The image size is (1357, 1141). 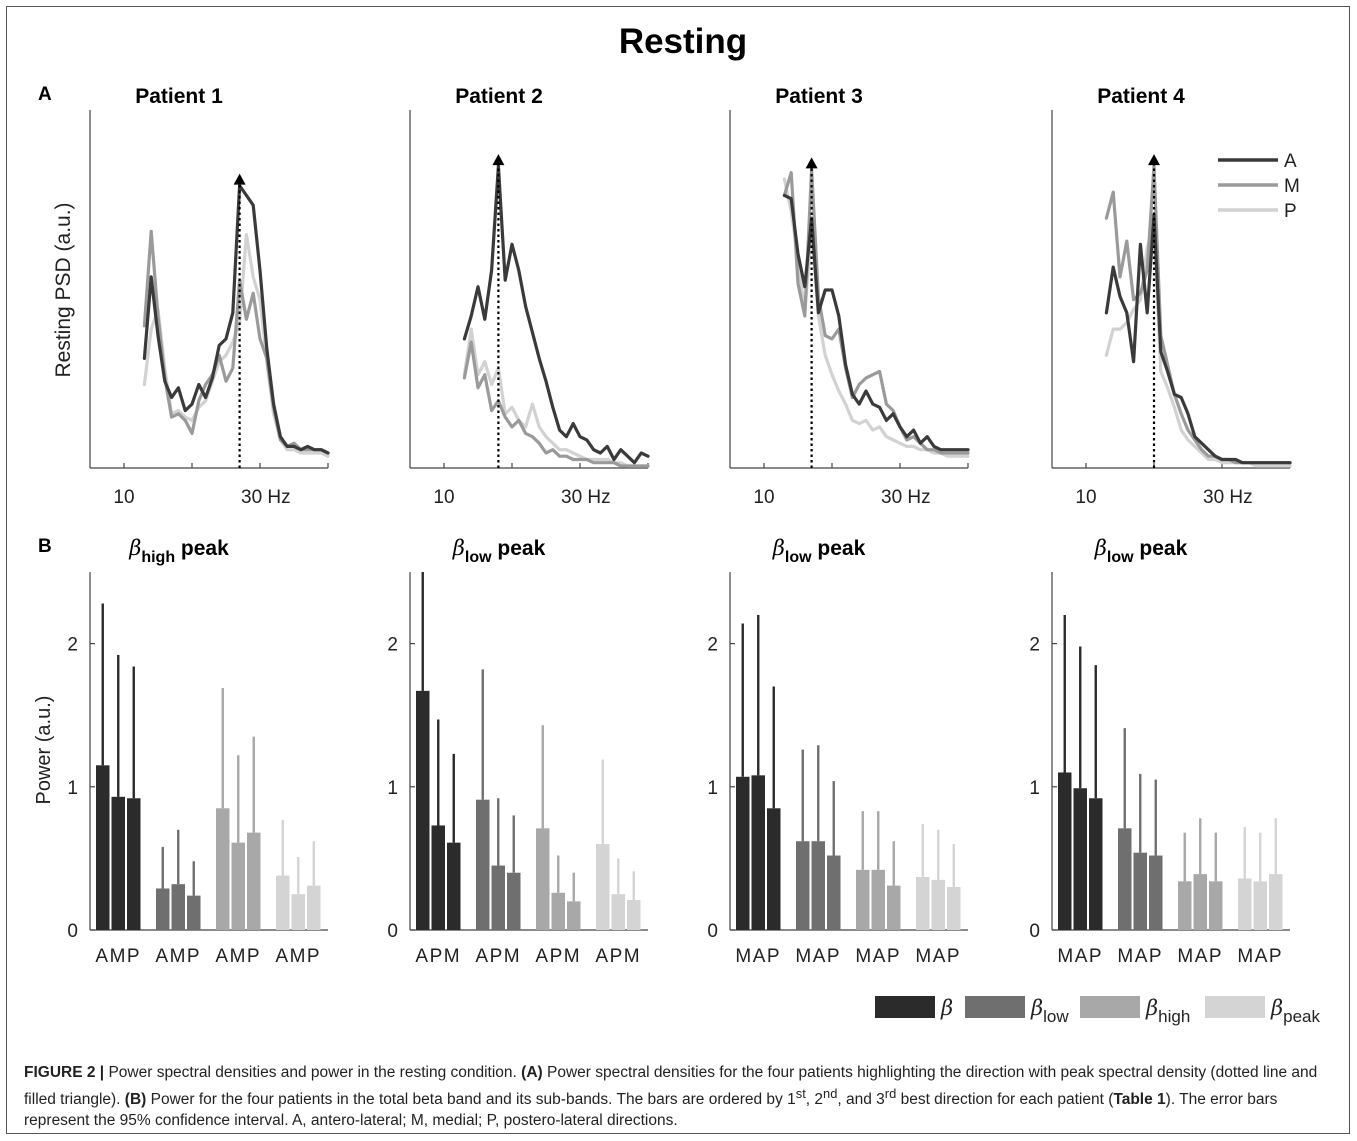 I want to click on legend-subscript-beta_peak: peak, so click(x=1301, y=1016).